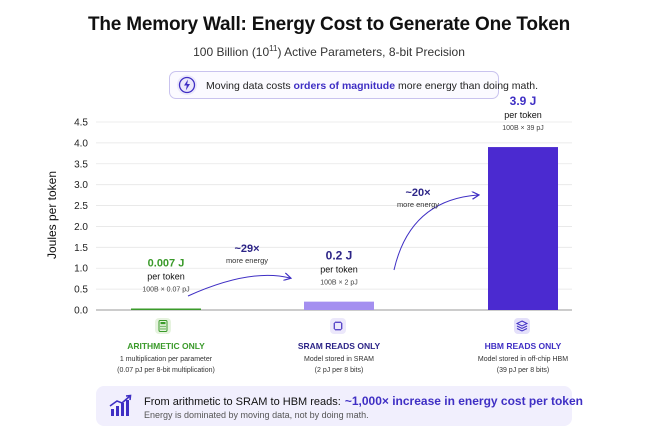 The image size is (658, 440). What do you see at coordinates (522, 128) in the screenshot?
I see `bar-formula-label: 100B × 39 pJ` at bounding box center [522, 128].